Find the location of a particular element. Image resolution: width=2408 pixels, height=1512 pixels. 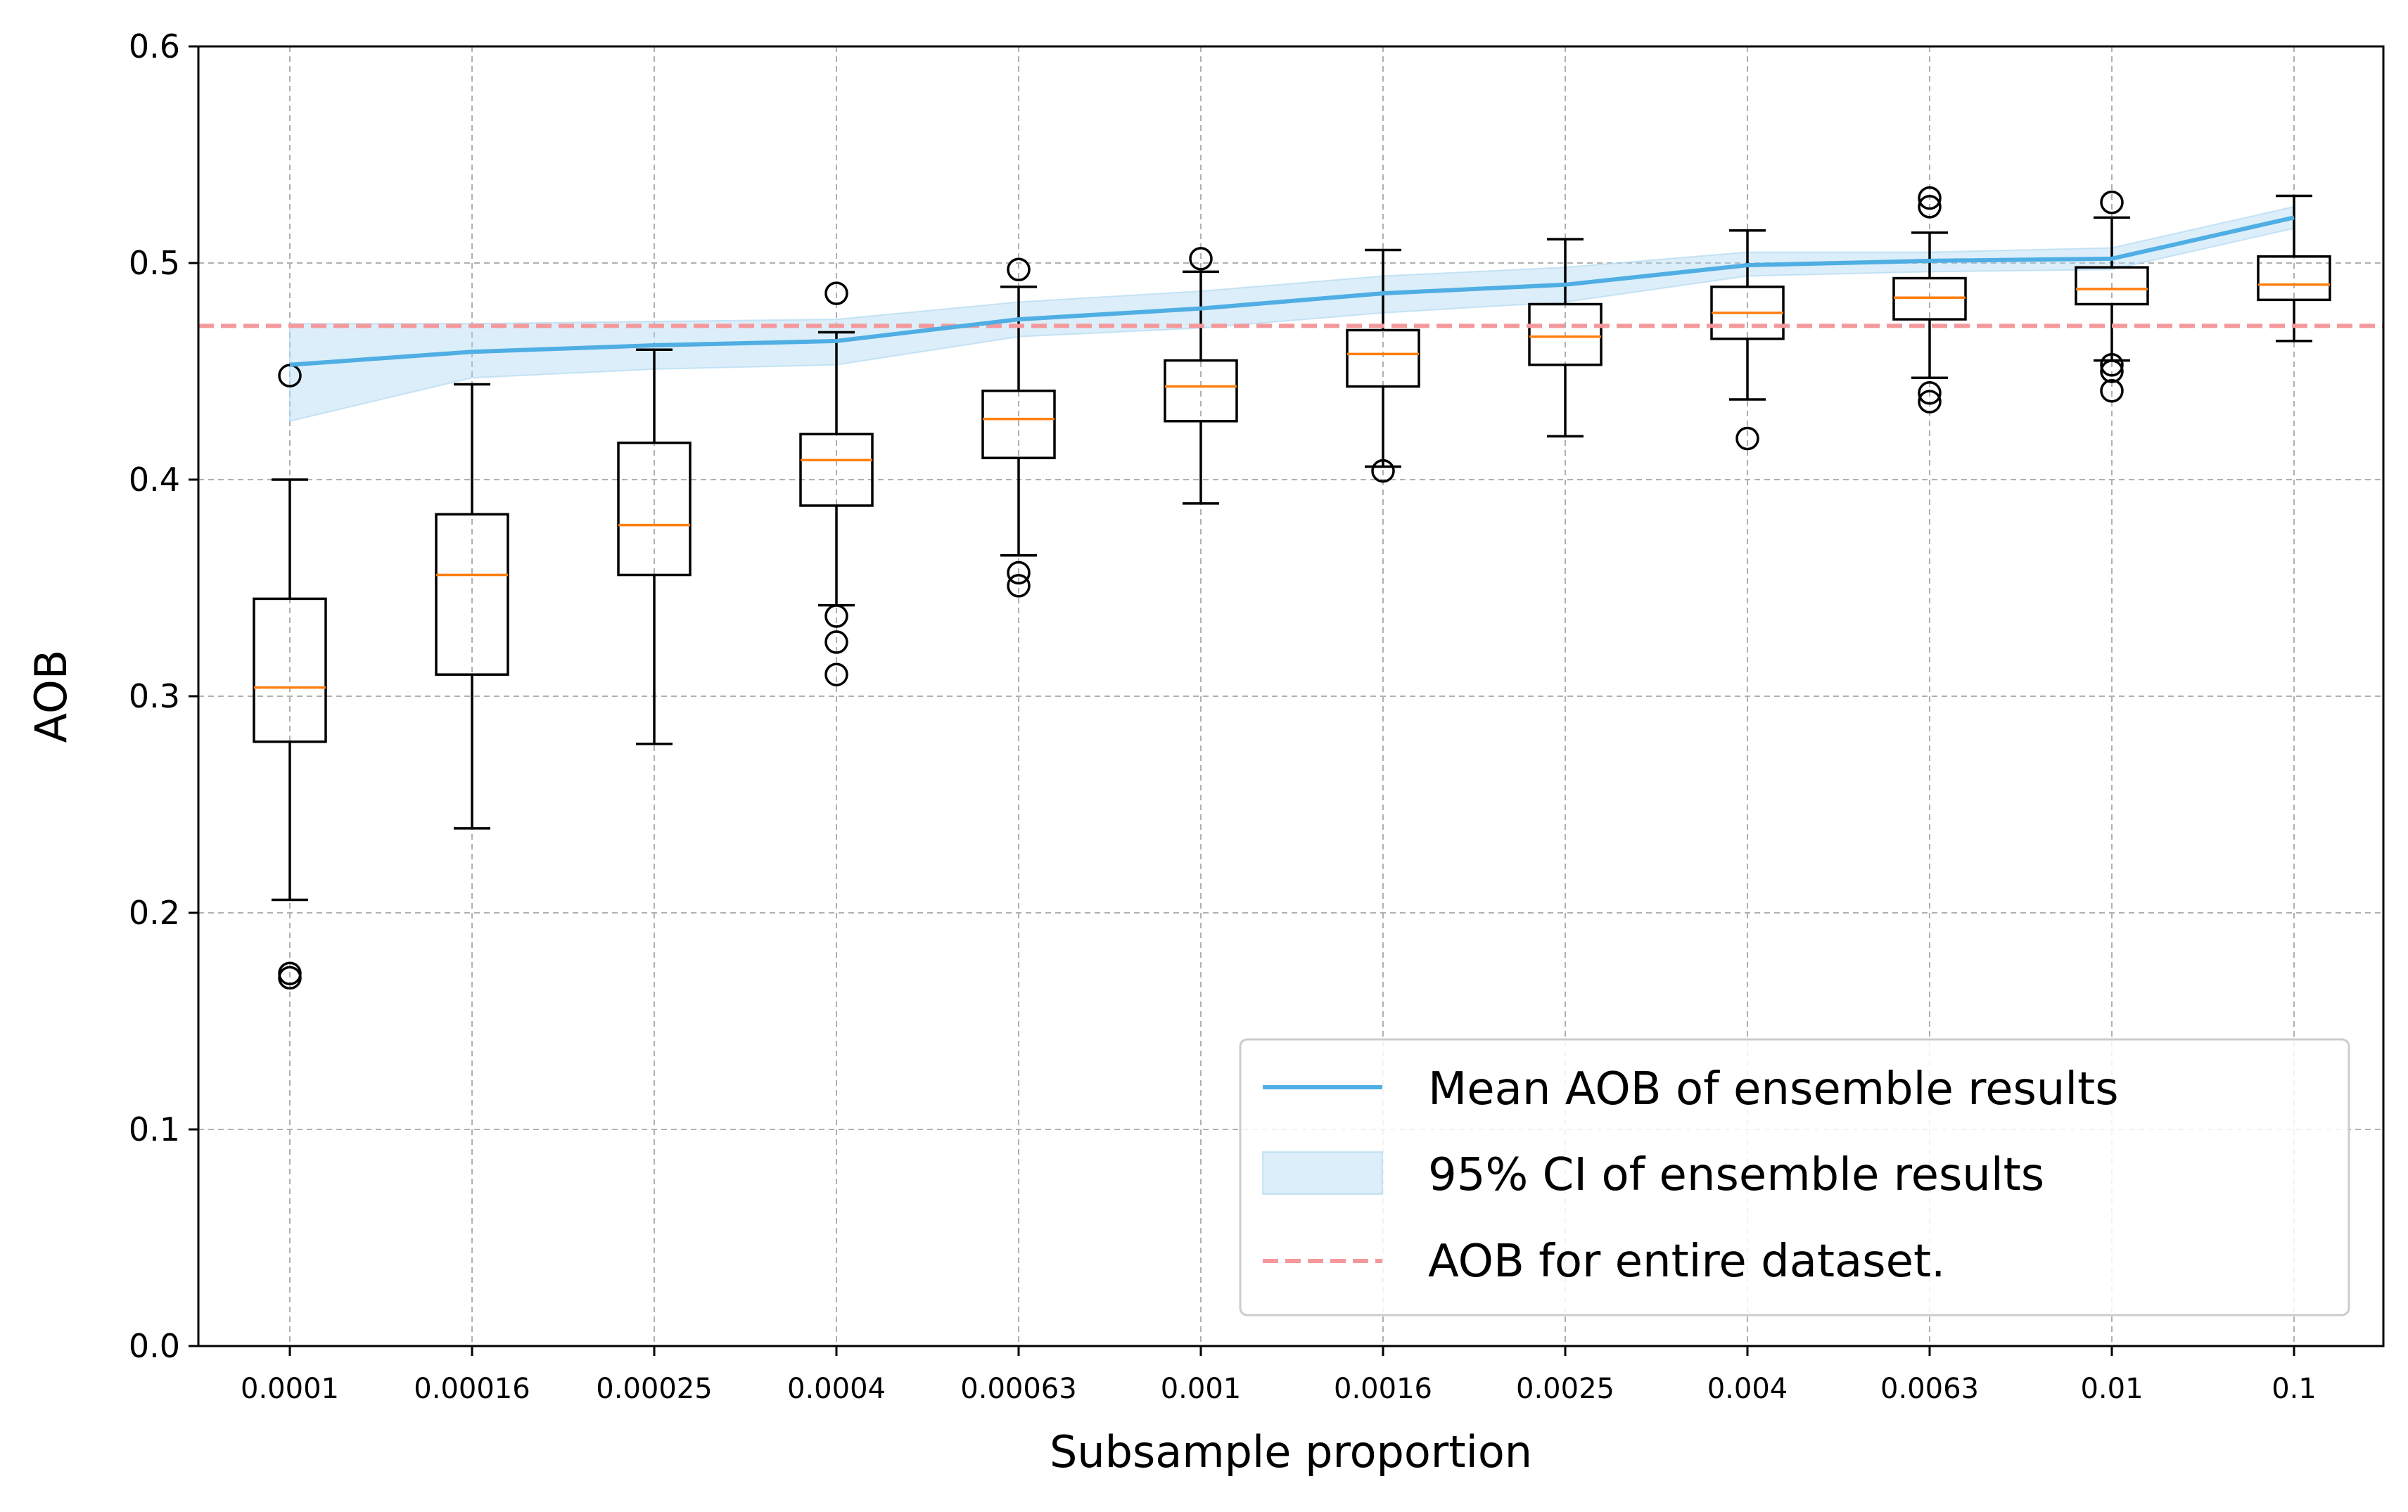

legend-label-ci: 95% CI of ensemble results is located at coordinates (1736, 1175).